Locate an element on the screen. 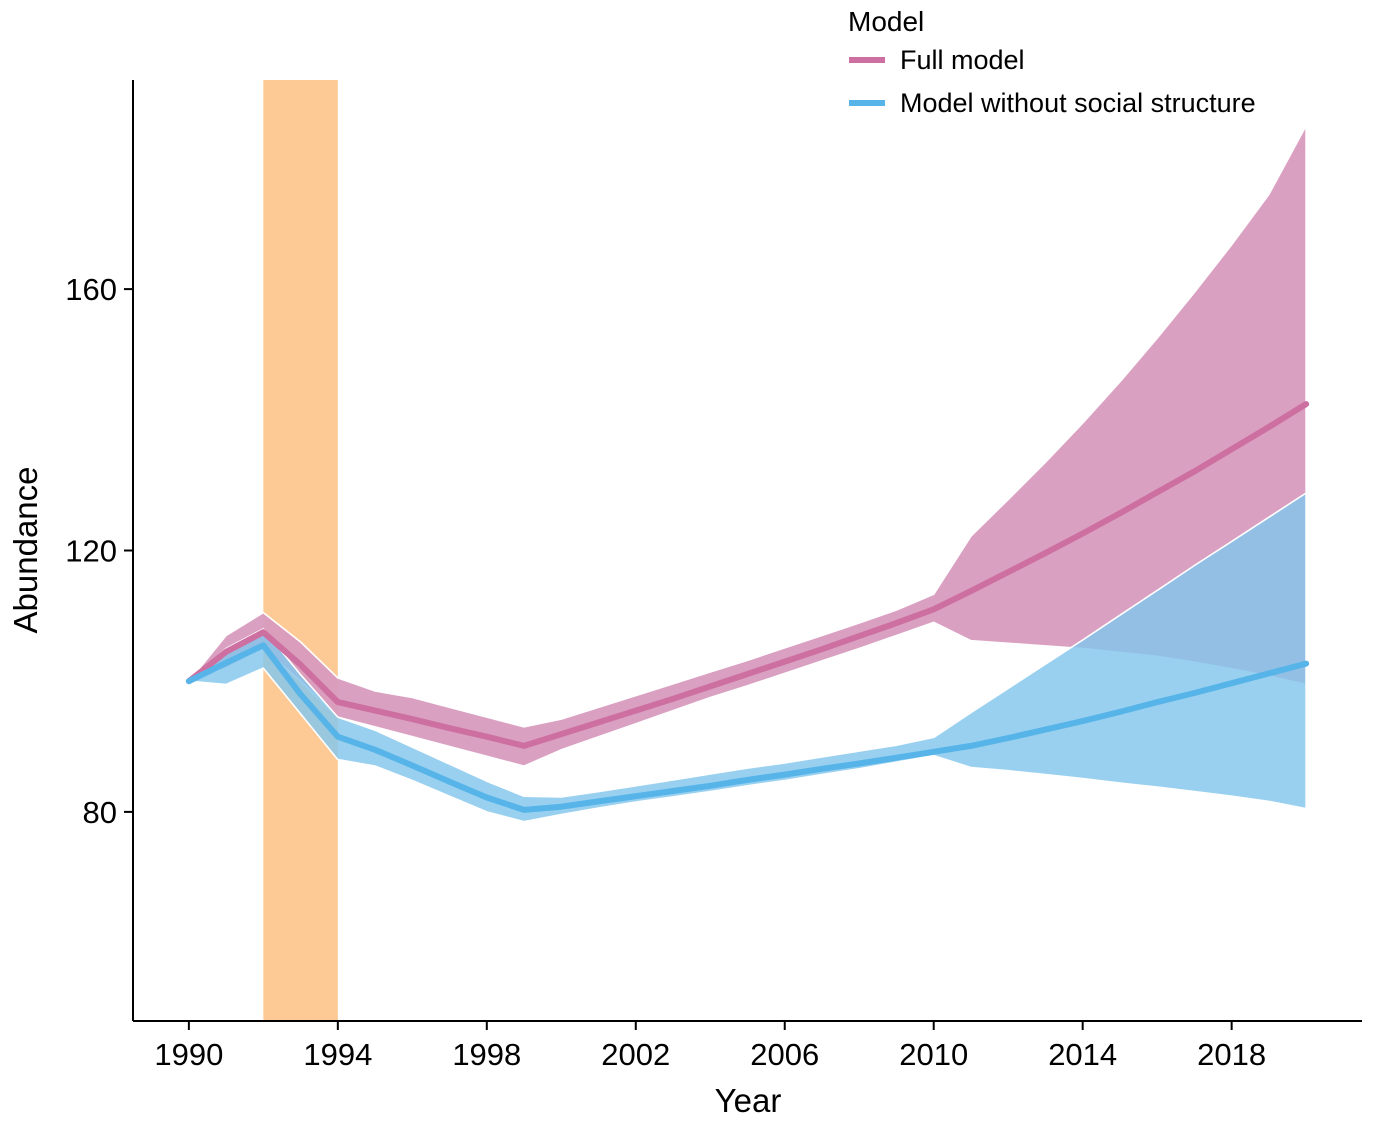  x-tick-label: 2010 is located at coordinates (933, 1054).